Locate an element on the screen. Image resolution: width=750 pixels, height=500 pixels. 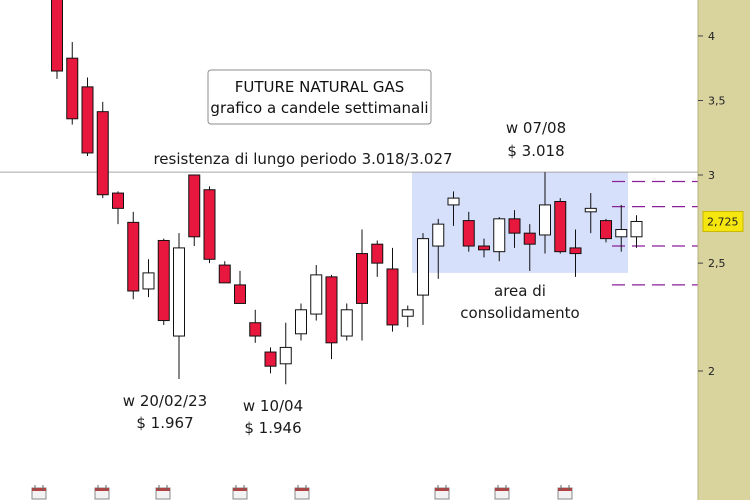
price-axis-panel is located at coordinates (724, 250).